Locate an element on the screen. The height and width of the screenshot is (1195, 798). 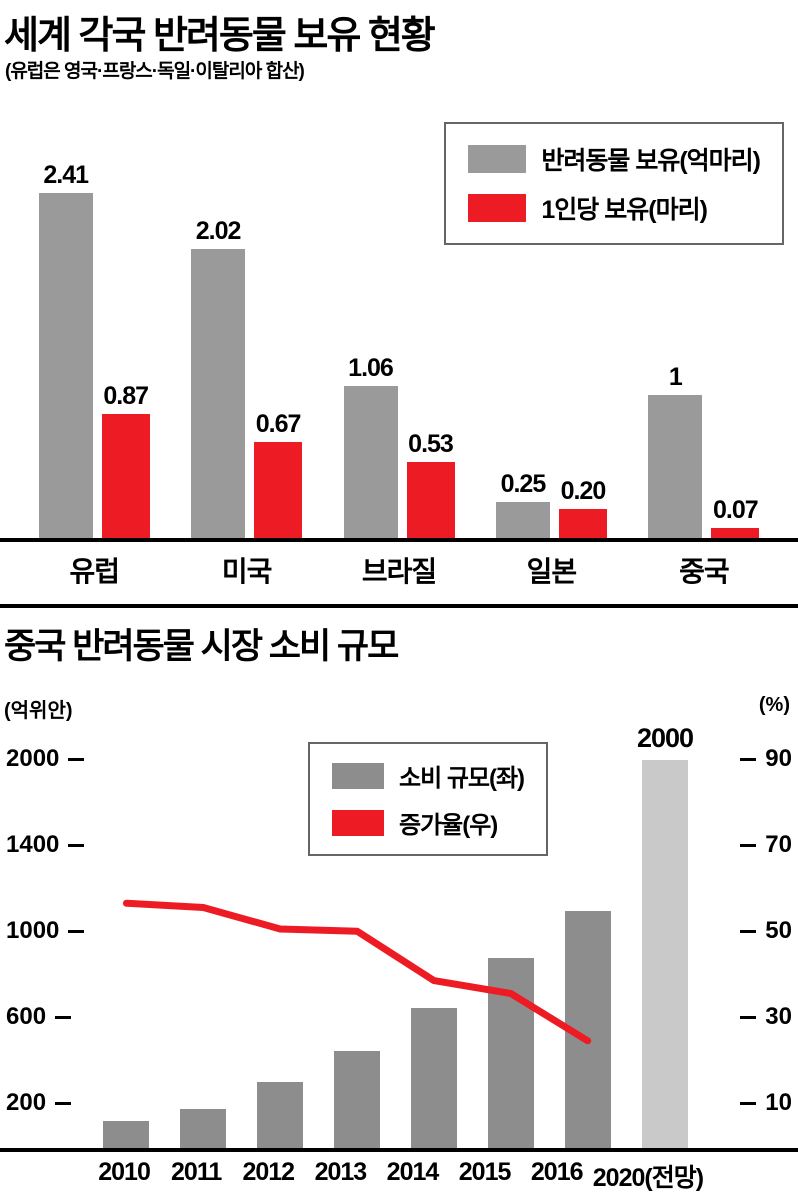
year-label: 2014 is located at coordinates (413, 1172).